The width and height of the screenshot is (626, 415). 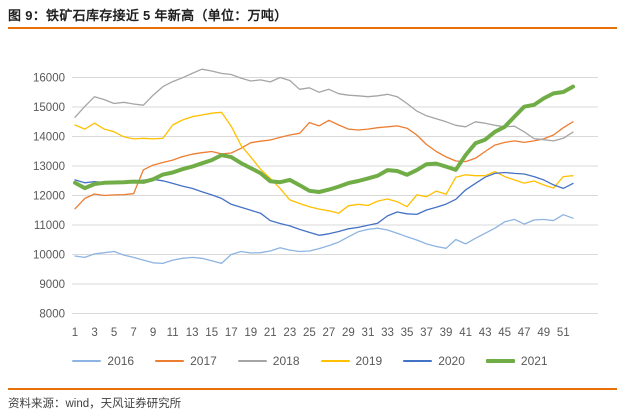 I want to click on legend-item-2021: 2021, so click(x=516, y=361).